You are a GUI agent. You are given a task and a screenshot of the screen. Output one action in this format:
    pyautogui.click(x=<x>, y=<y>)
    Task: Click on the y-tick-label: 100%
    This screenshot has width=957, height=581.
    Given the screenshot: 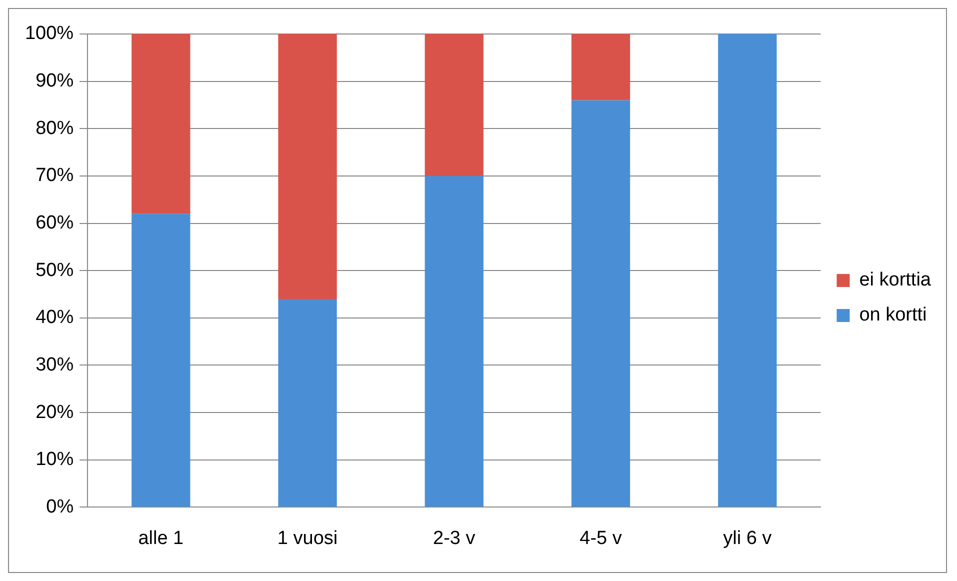 What is the action you would take?
    pyautogui.click(x=49, y=33)
    